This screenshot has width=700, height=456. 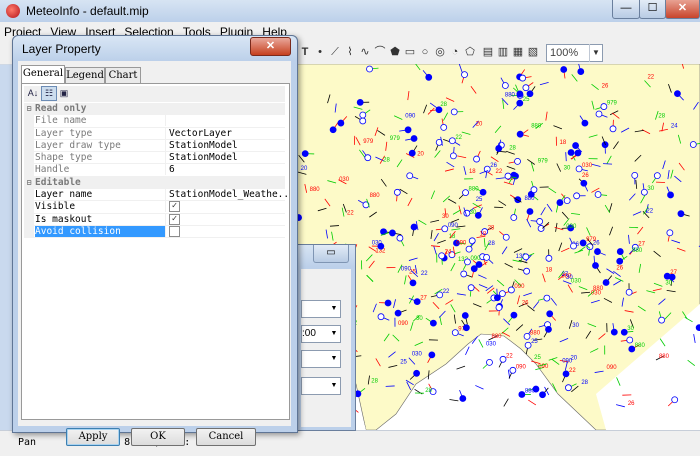 I want to click on background-combo-3: ▼, so click(x=321, y=359).